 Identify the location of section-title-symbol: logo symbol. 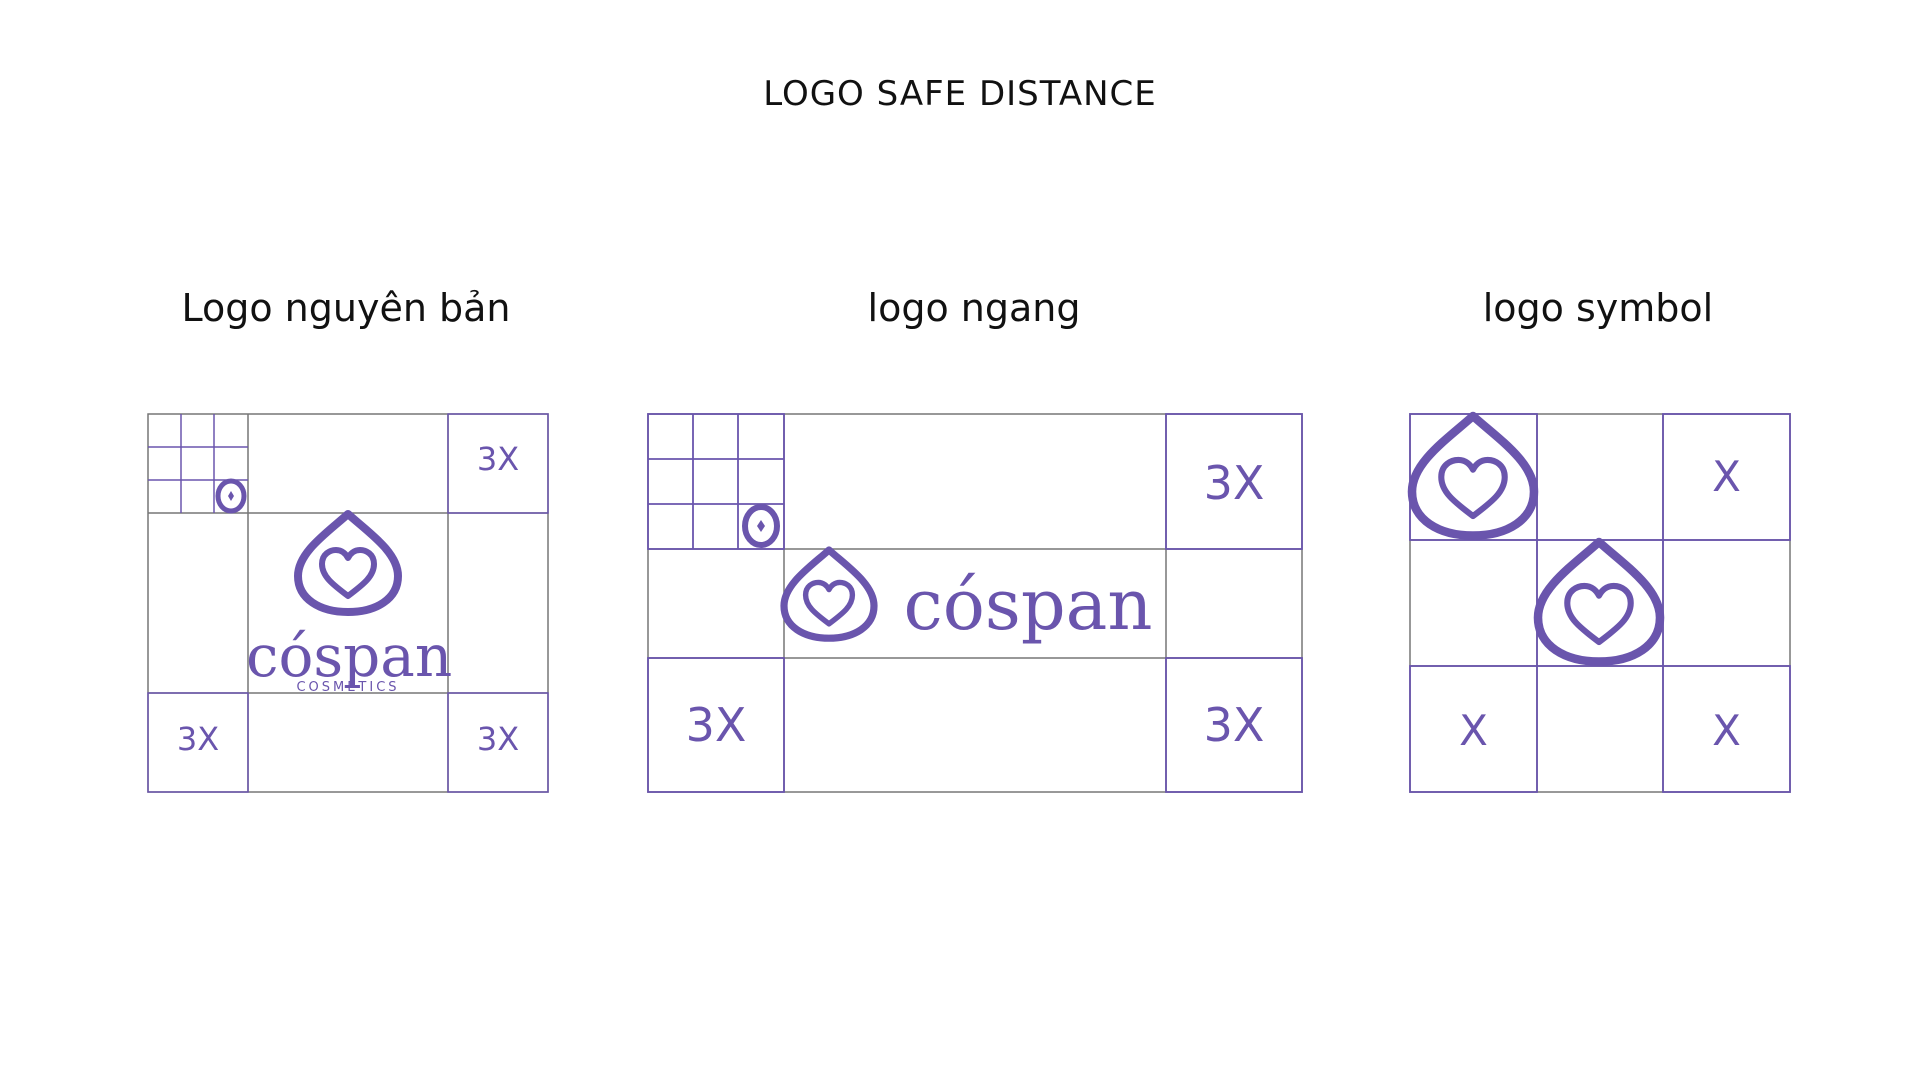
(1598, 308).